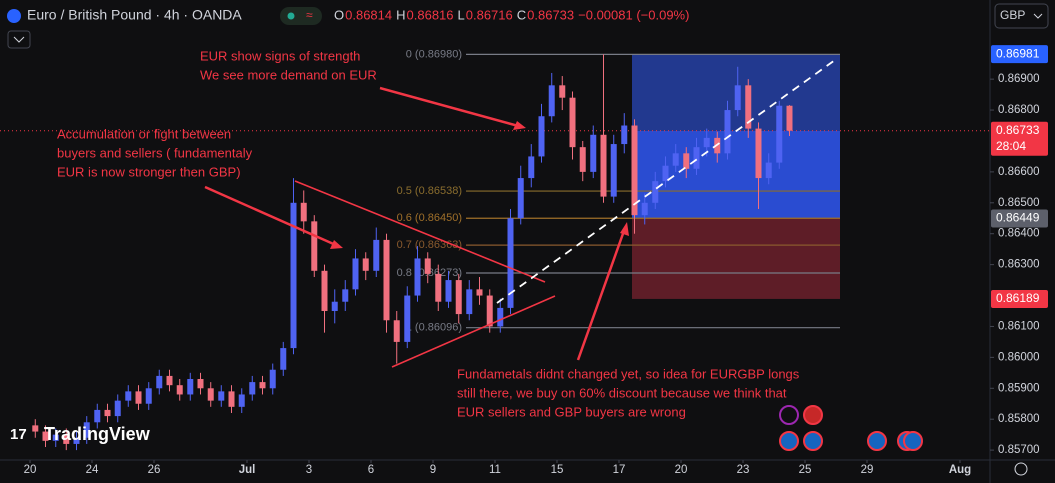 The width and height of the screenshot is (1055, 483). What do you see at coordinates (550, 14) in the screenshot?
I see `ohlc-value: 0.86733` at bounding box center [550, 14].